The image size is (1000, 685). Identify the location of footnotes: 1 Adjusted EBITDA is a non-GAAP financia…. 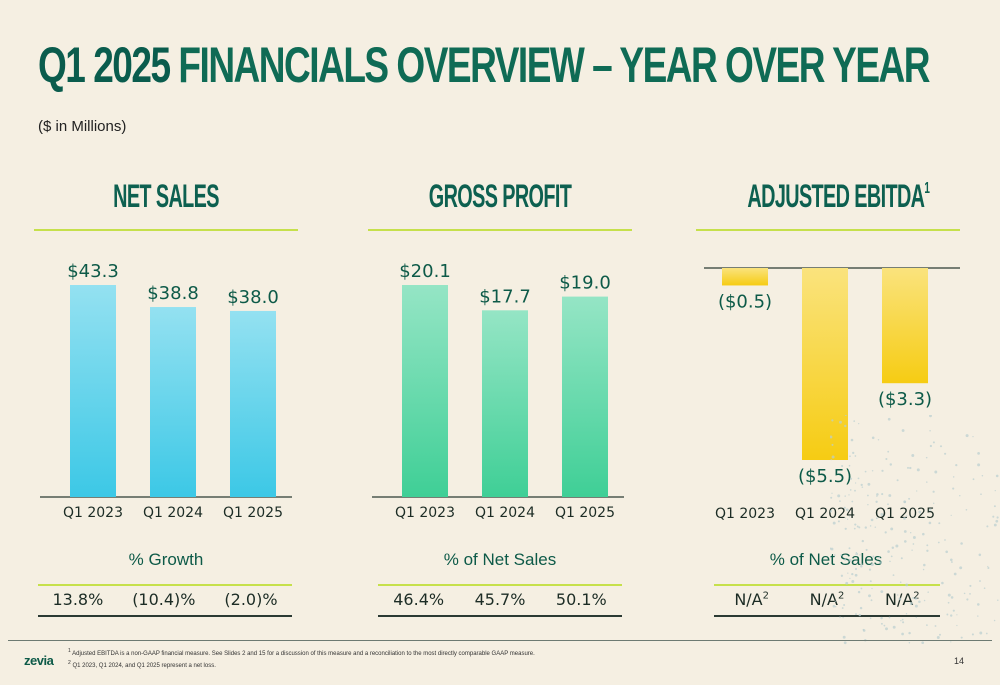
(301, 659).